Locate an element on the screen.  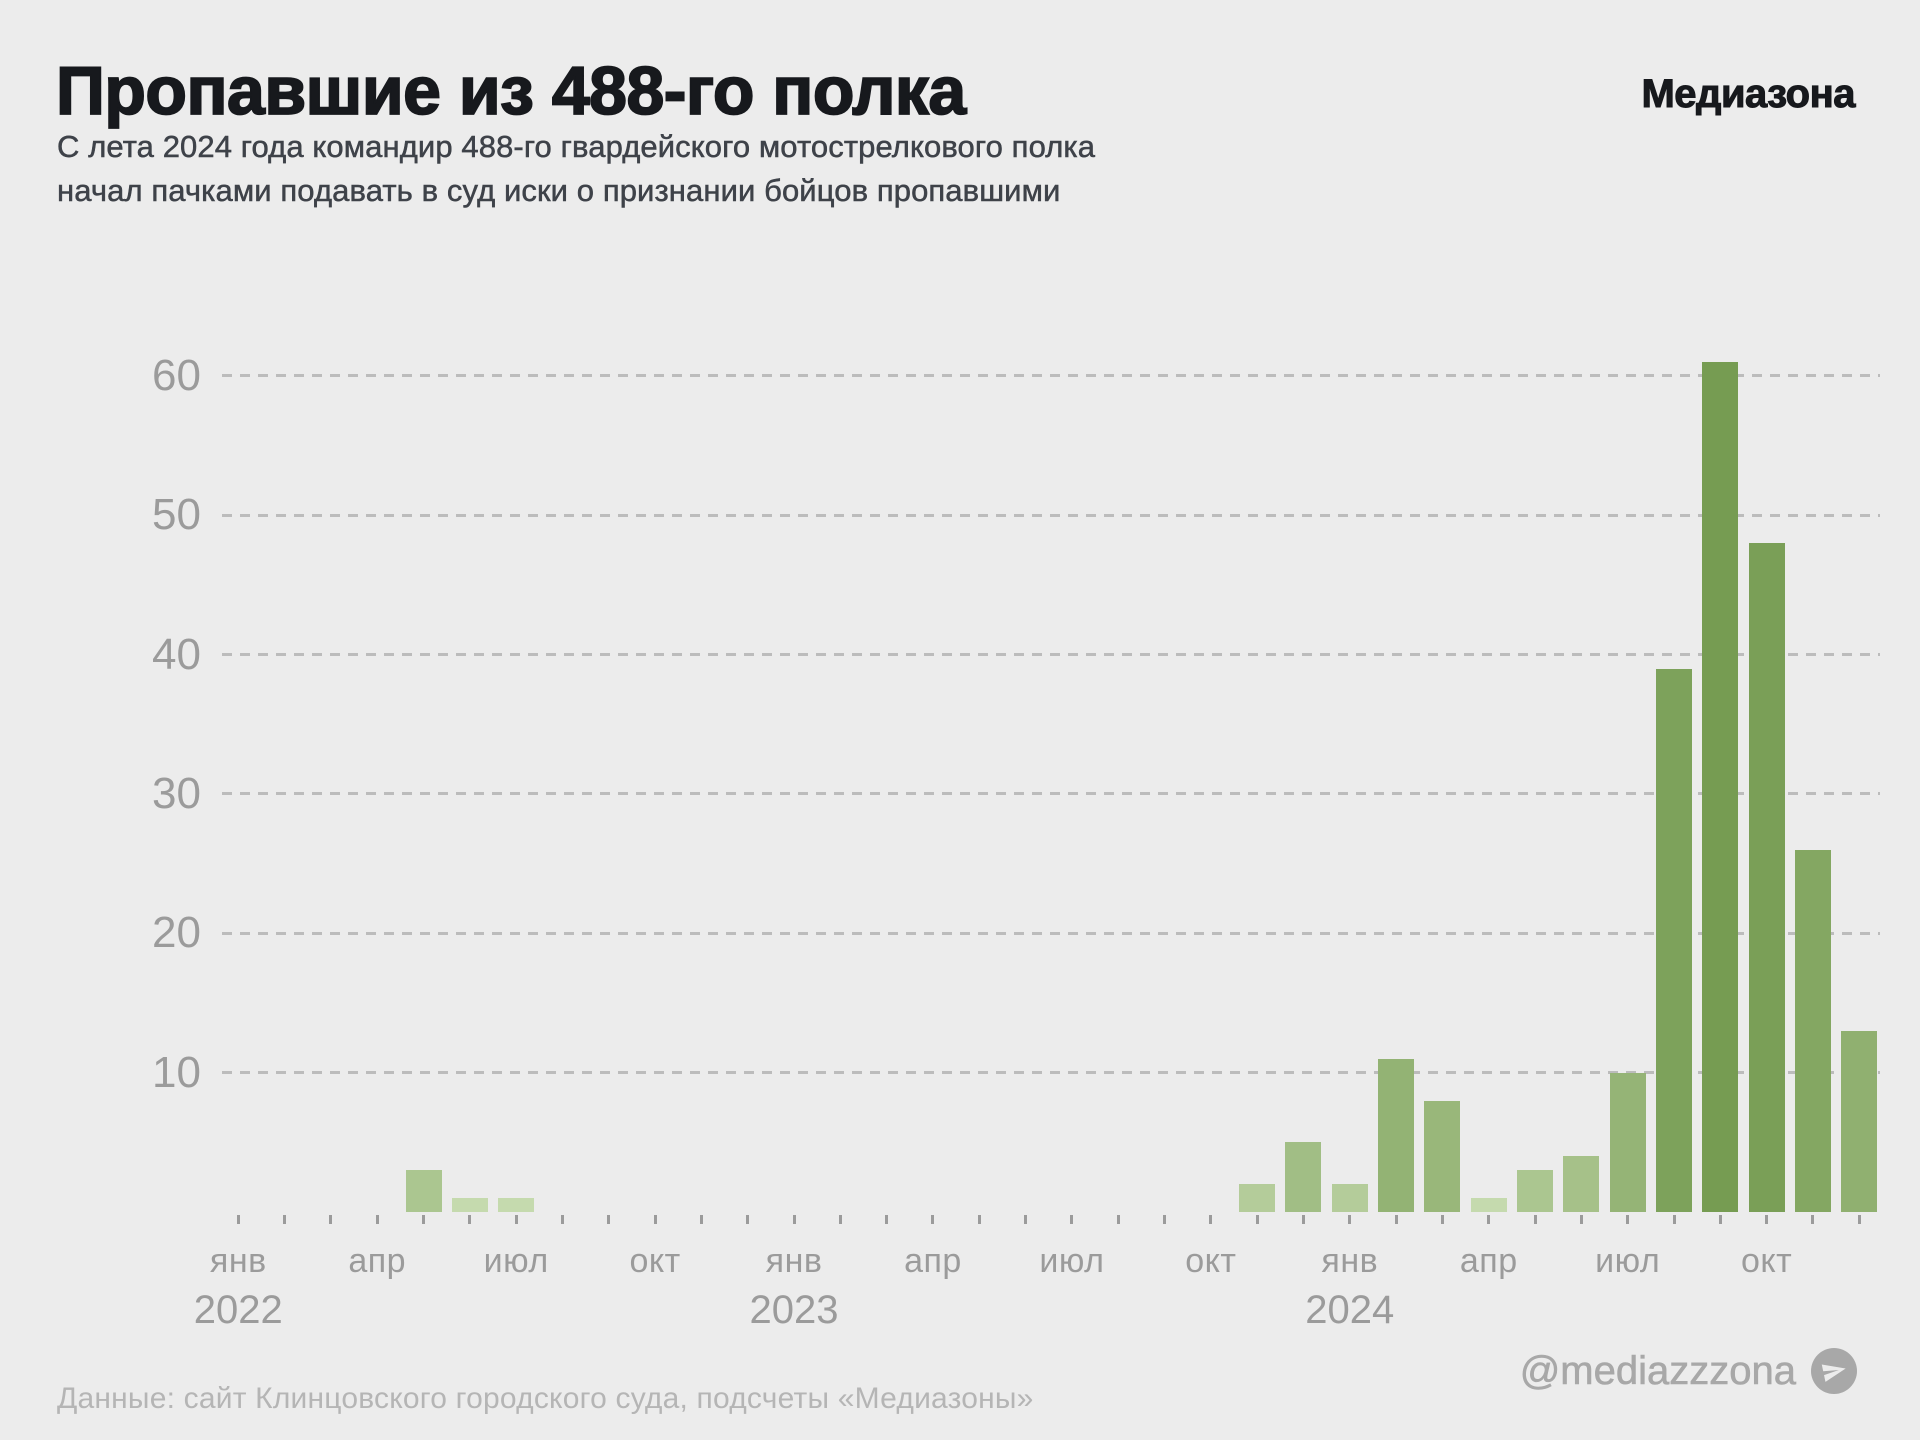
y-axis-label: 50 is located at coordinates (176, 515).